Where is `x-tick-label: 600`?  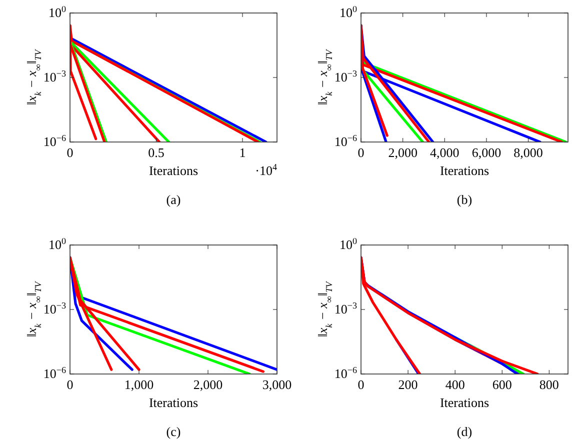
x-tick-label: 600 is located at coordinates (502, 384).